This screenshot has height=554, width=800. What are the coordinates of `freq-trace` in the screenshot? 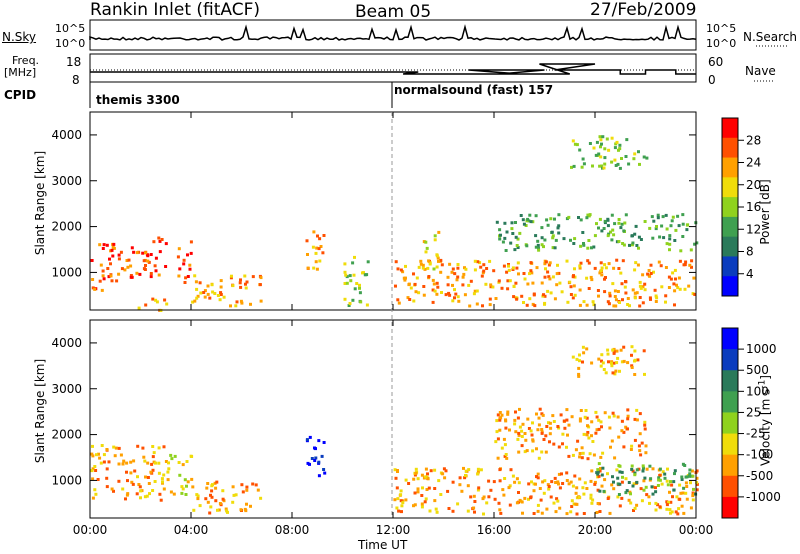 It's located at (393, 69).